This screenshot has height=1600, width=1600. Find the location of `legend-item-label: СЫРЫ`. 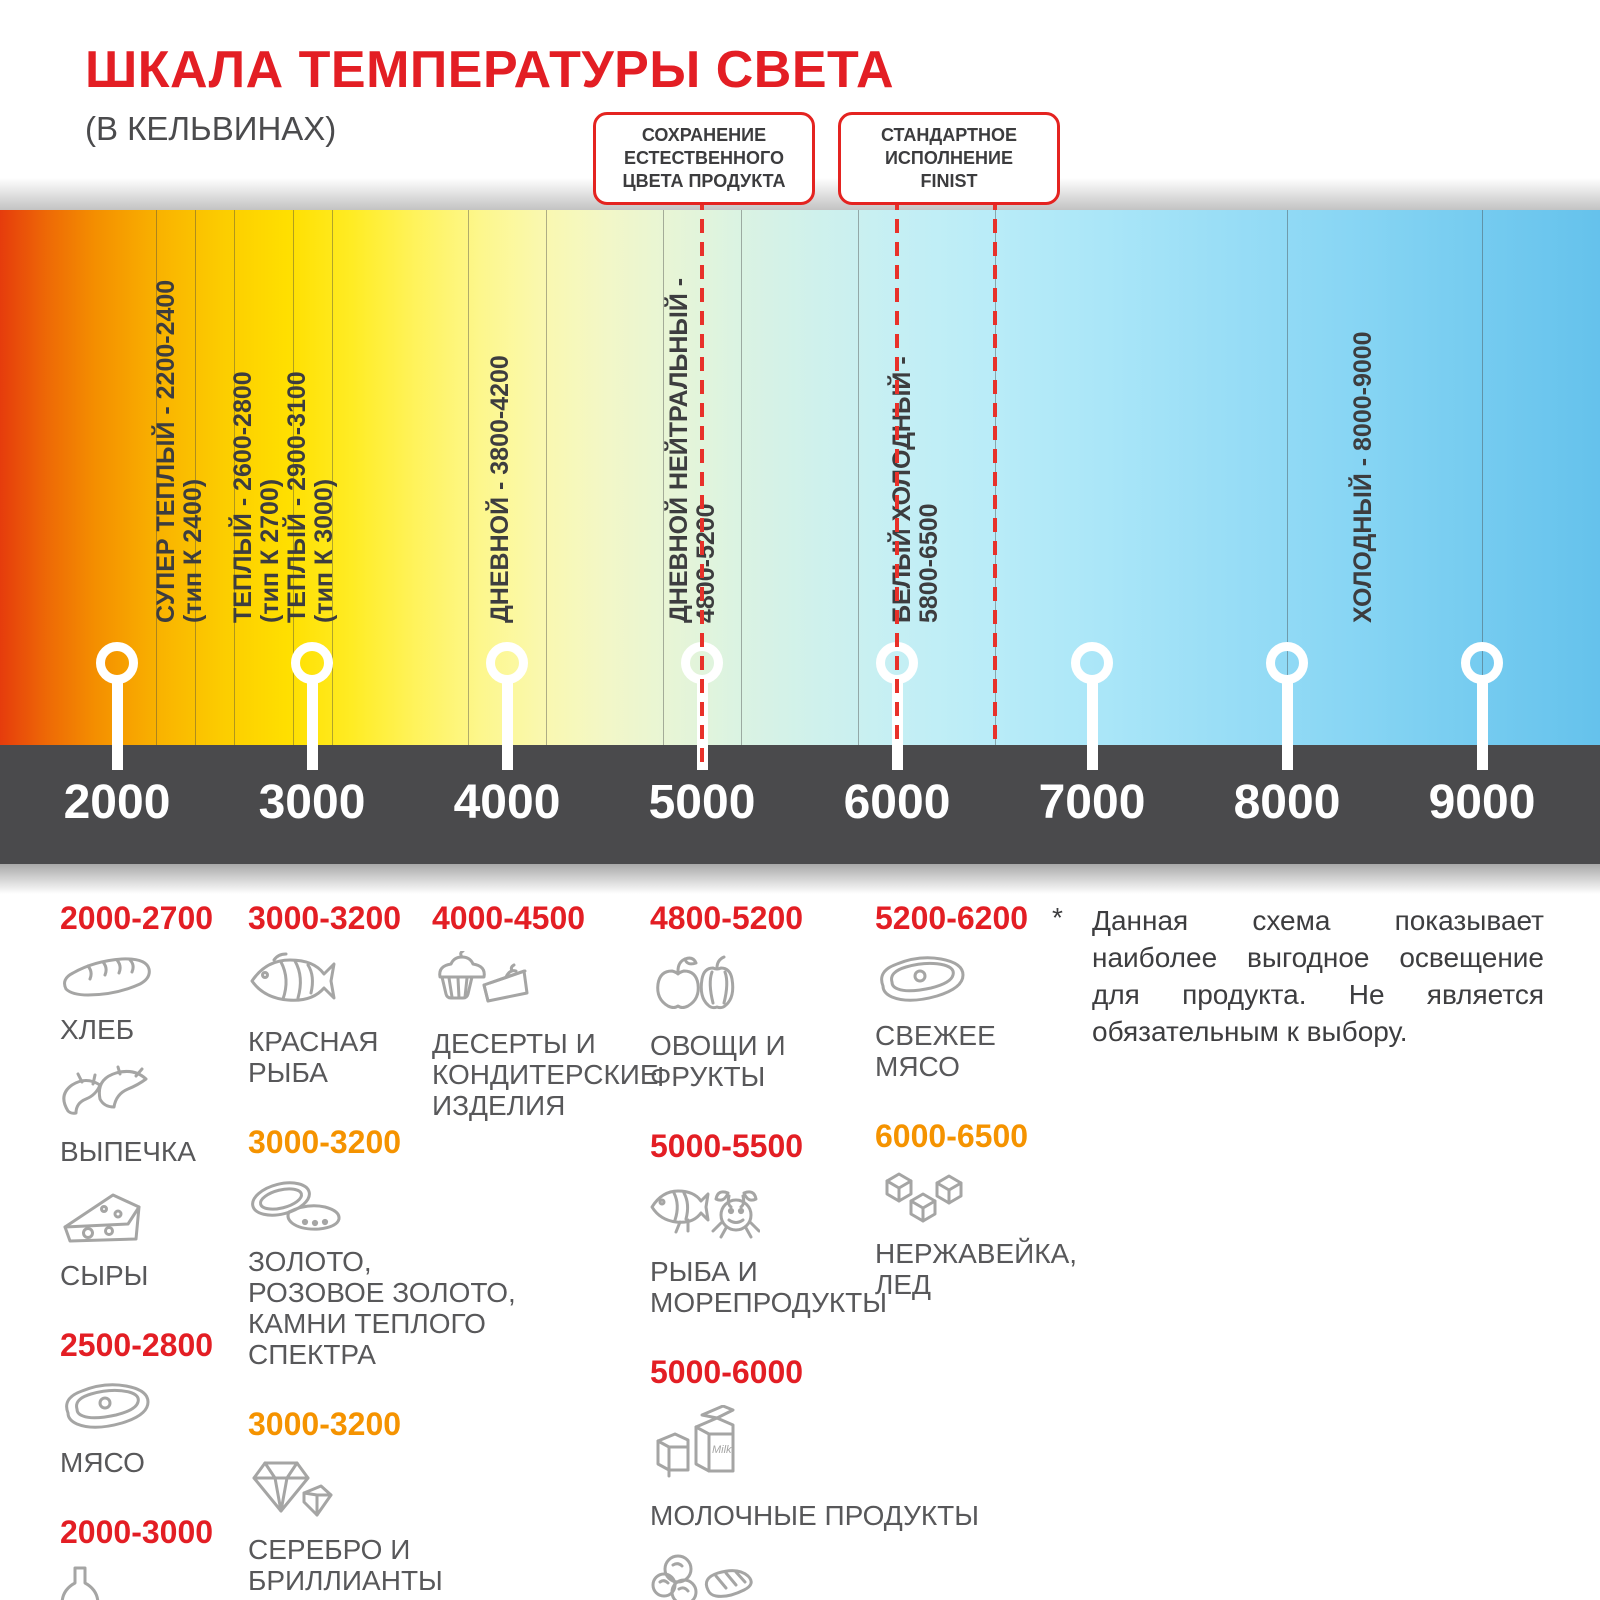

legend-item-label: СЫРЫ is located at coordinates (104, 1275).